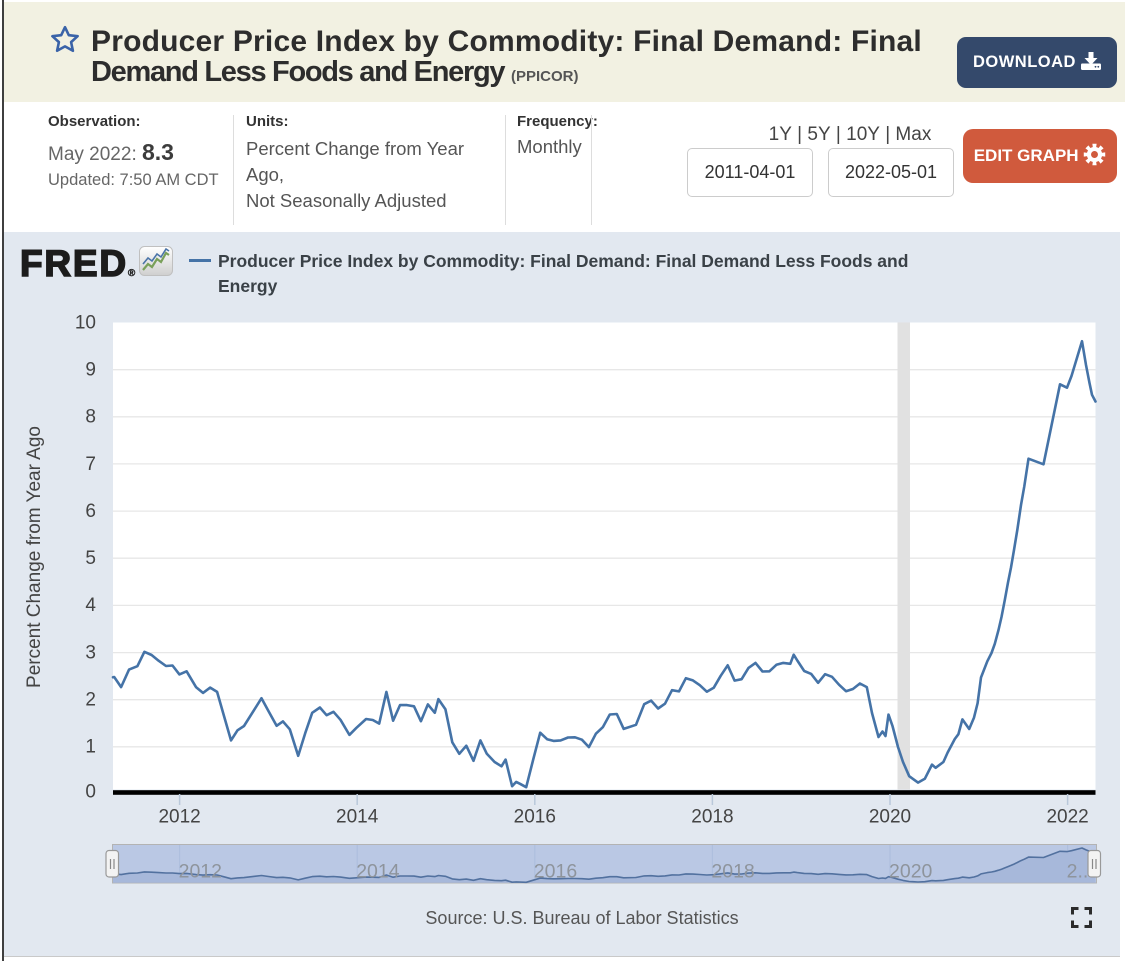  What do you see at coordinates (90, 464) in the screenshot?
I see `svg-text: 7` at bounding box center [90, 464].